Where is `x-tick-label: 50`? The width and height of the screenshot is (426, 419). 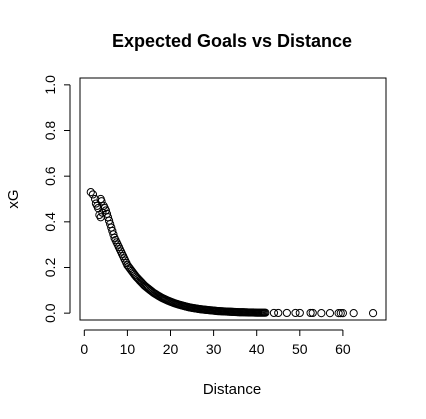 x-tick-label: 50 is located at coordinates (300, 349).